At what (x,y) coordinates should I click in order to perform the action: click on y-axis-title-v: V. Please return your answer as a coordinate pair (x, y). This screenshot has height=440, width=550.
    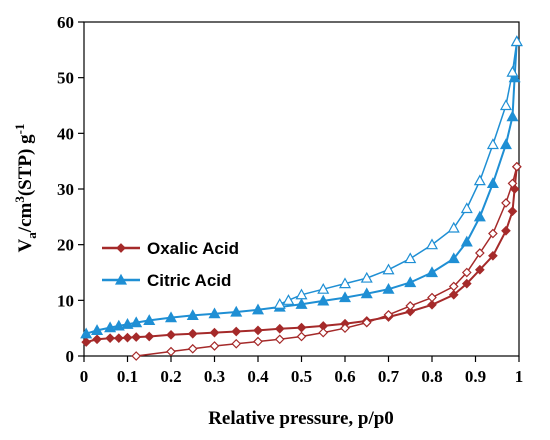
    Looking at the image, I should click on (25, 245).